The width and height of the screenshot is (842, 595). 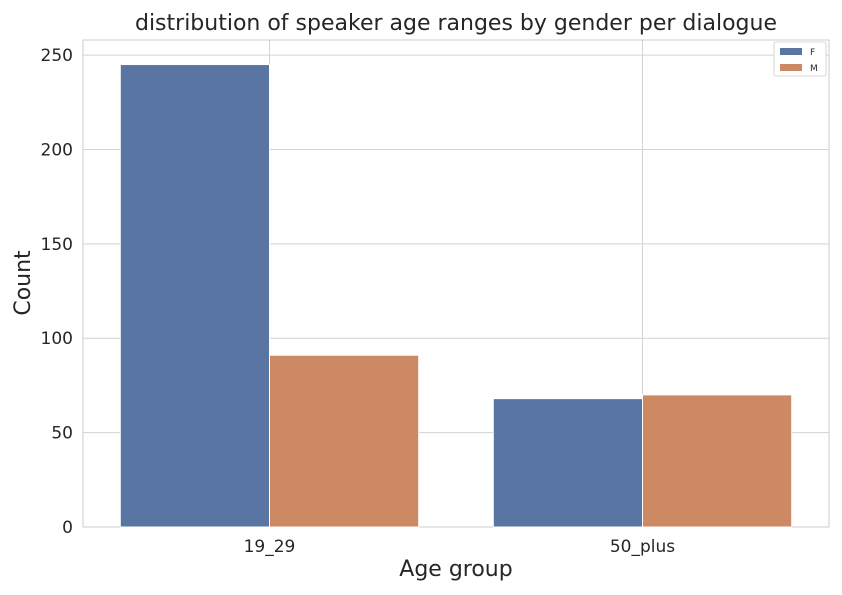 What do you see at coordinates (57, 150) in the screenshot?
I see `y-tick-label: 200` at bounding box center [57, 150].